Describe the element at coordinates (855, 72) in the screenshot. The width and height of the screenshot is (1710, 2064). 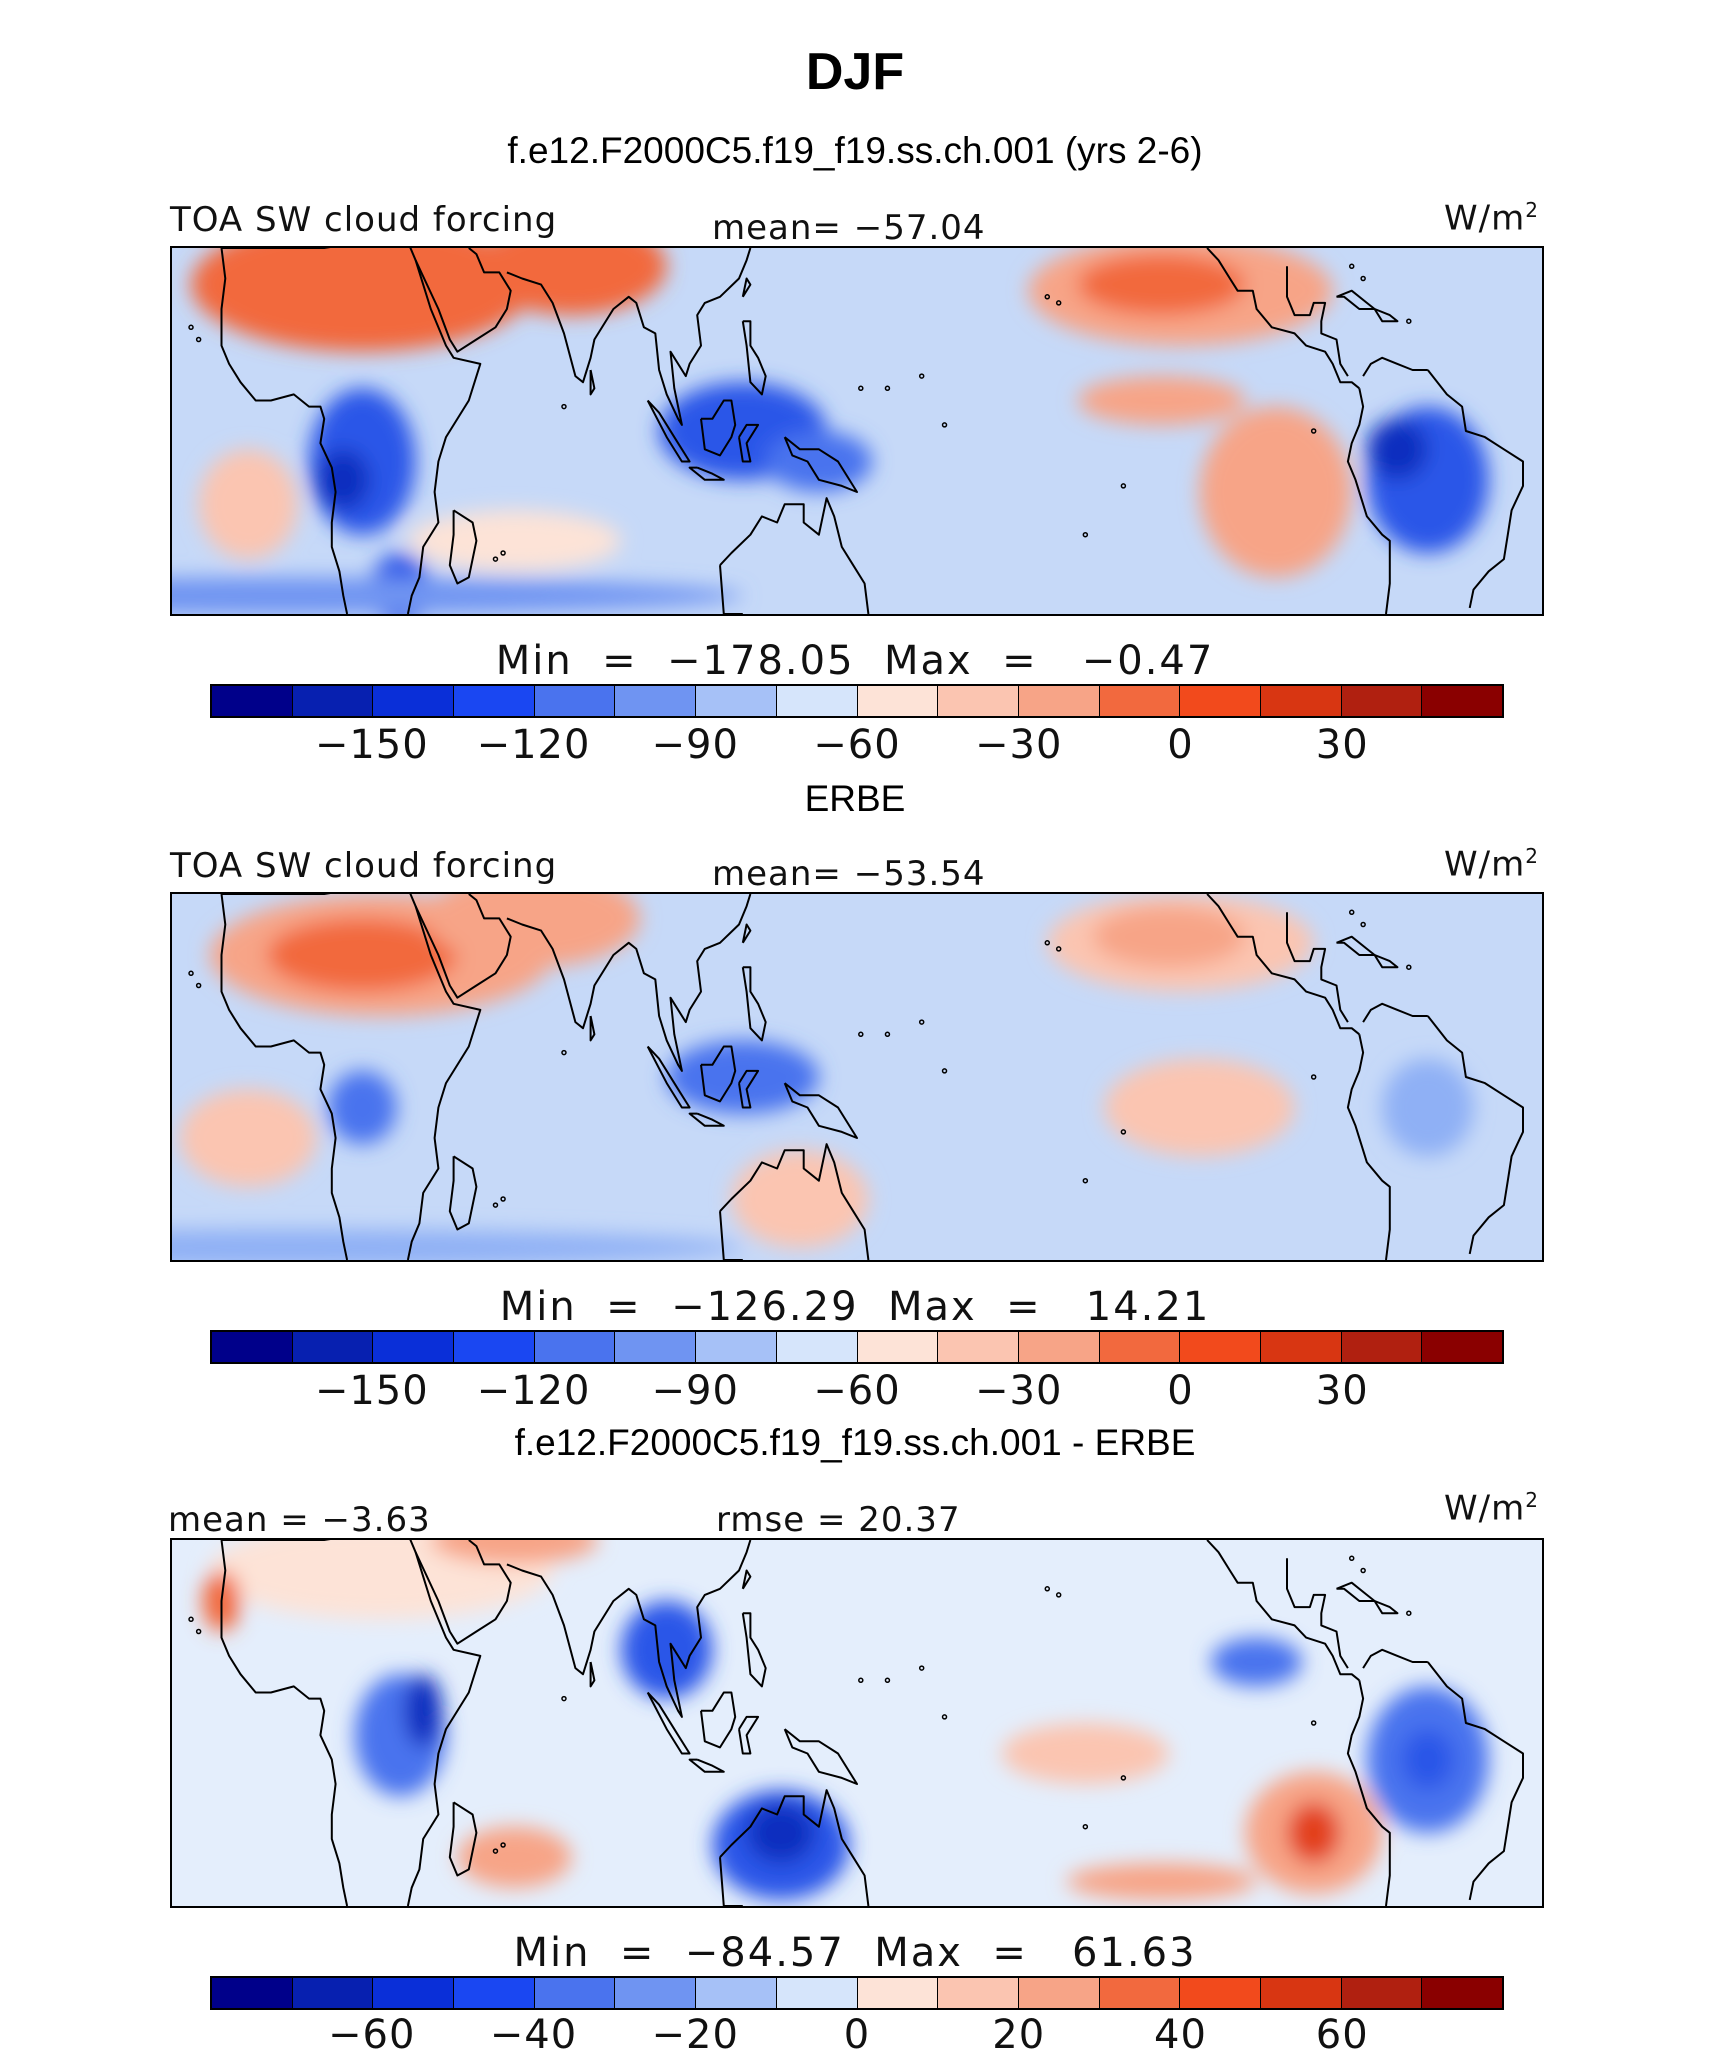
I see `figure-title: DJF` at that location.